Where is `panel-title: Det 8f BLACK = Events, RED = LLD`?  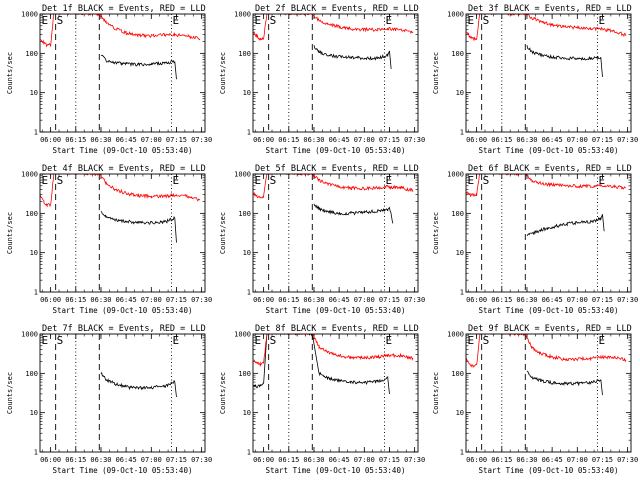 panel-title: Det 8f BLACK = Events, RED = LLD is located at coordinates (337, 329).